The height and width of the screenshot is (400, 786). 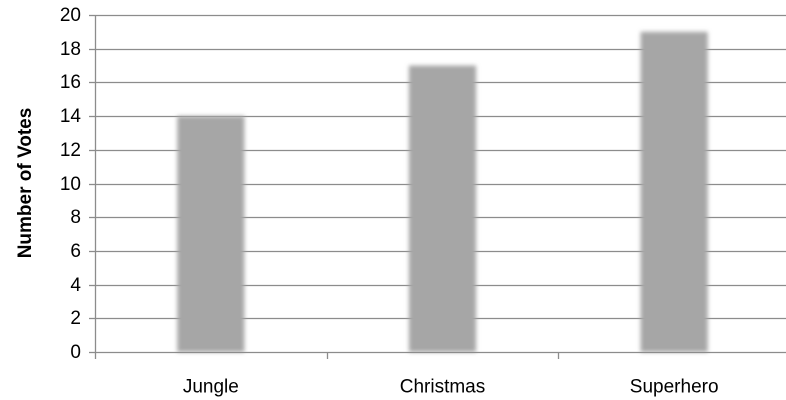 I want to click on x-tick-label: Jungle, so click(x=211, y=387).